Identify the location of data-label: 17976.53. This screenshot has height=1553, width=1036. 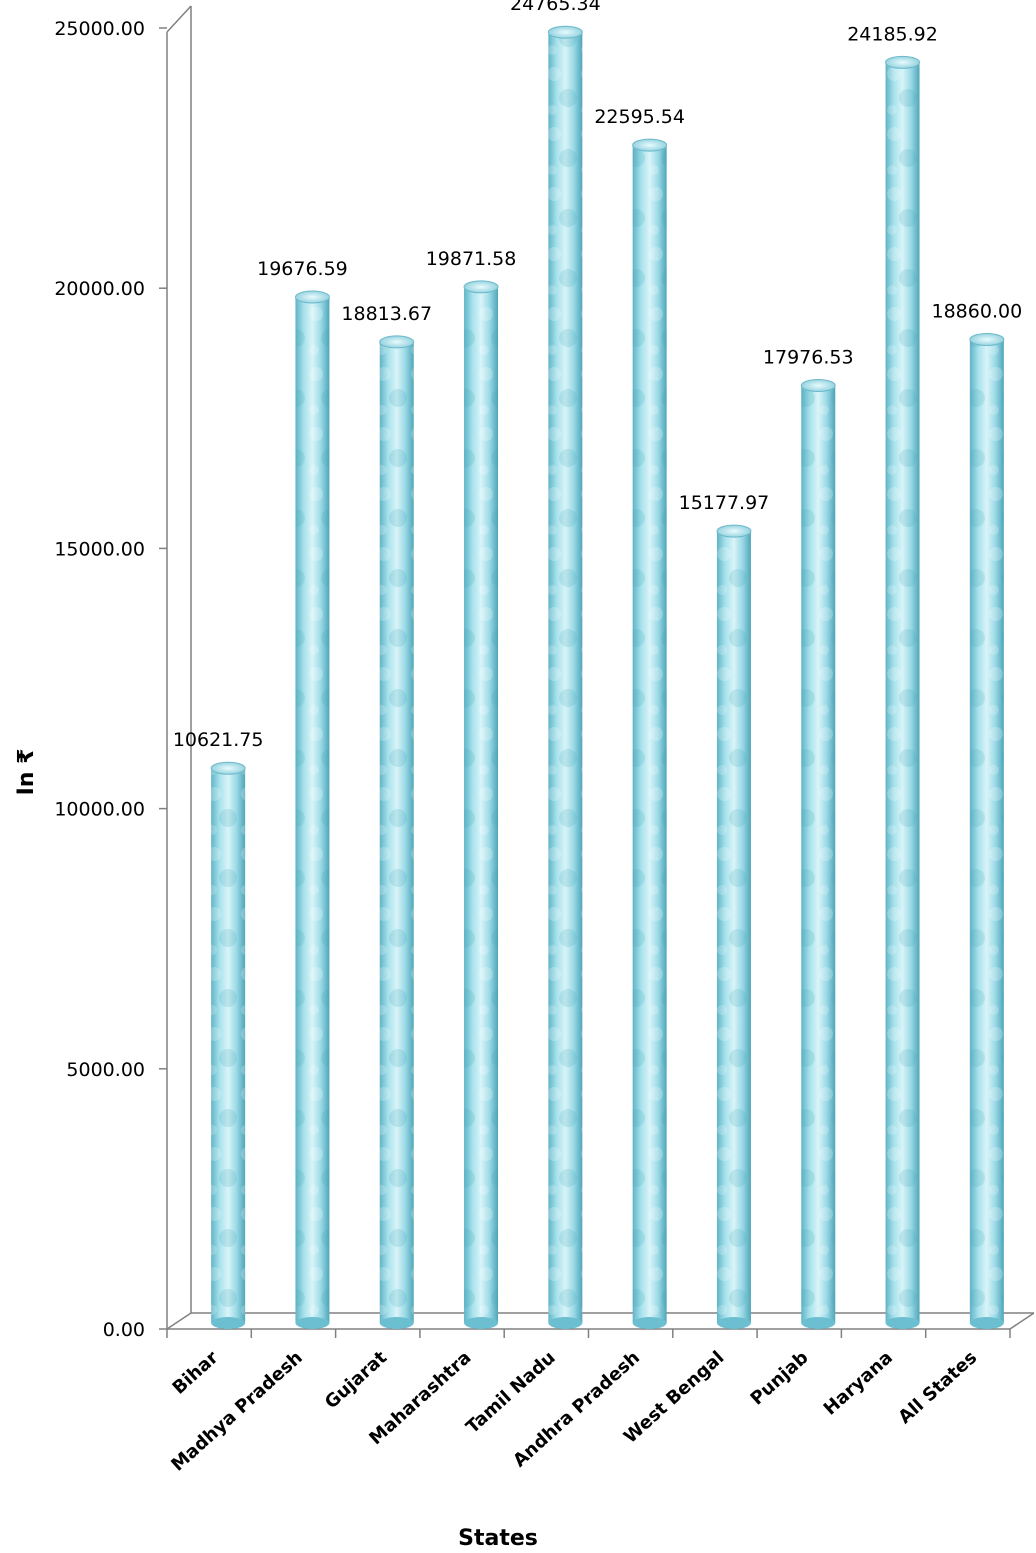
(808, 358).